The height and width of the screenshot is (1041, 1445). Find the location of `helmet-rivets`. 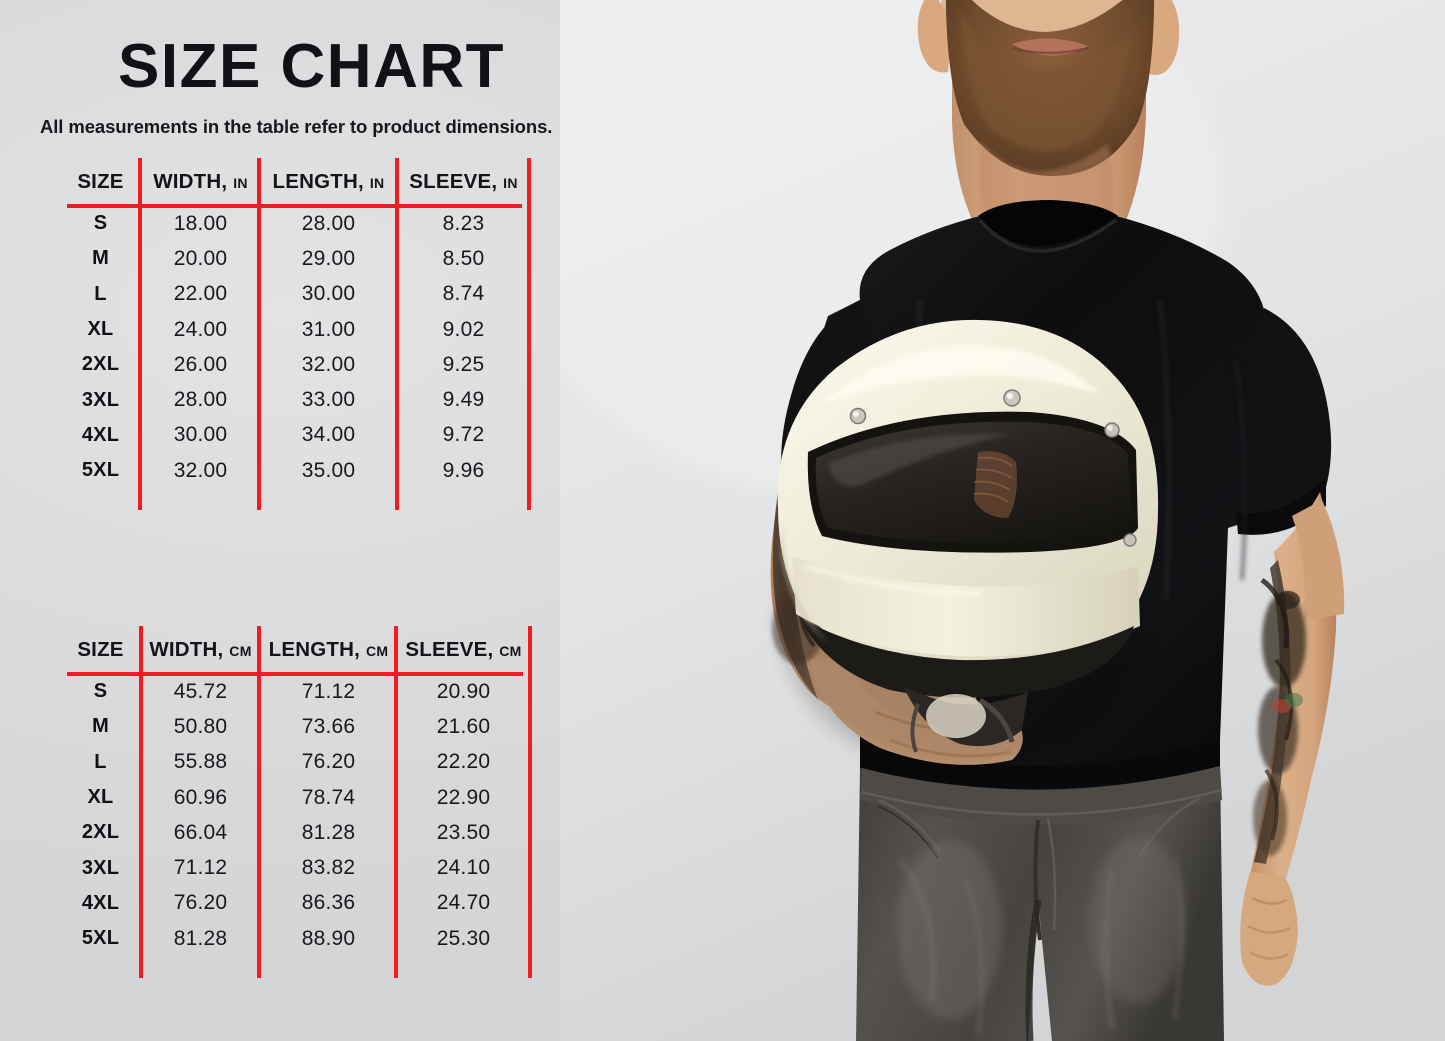

helmet-rivets is located at coordinates (993, 468).